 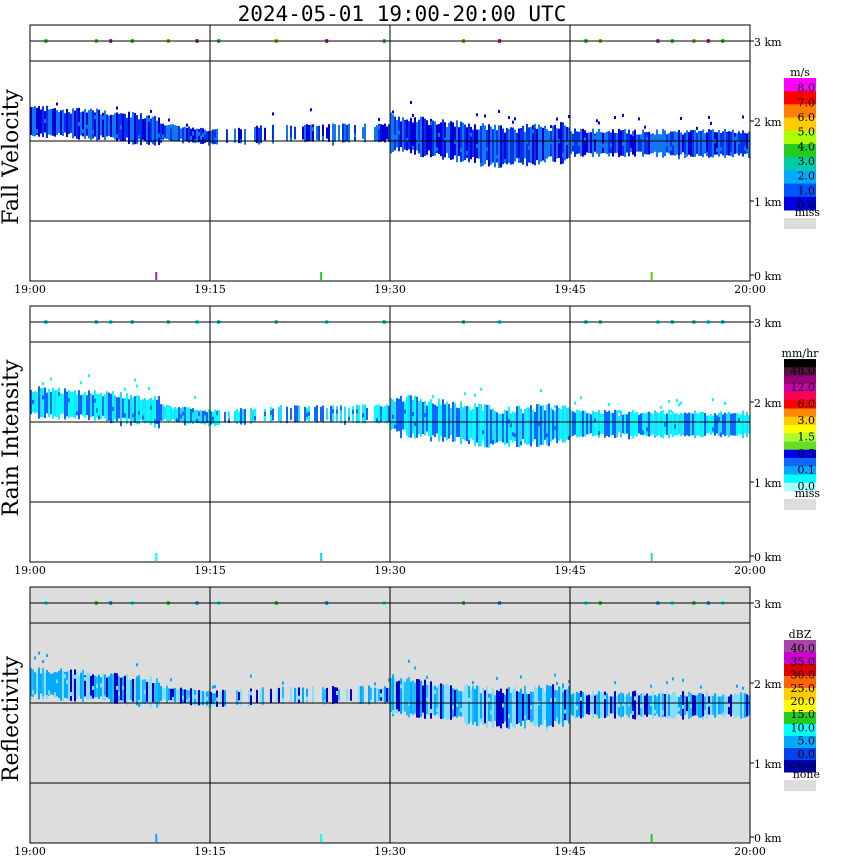 I want to click on colorbar-label: 25.0, so click(x=803, y=688).